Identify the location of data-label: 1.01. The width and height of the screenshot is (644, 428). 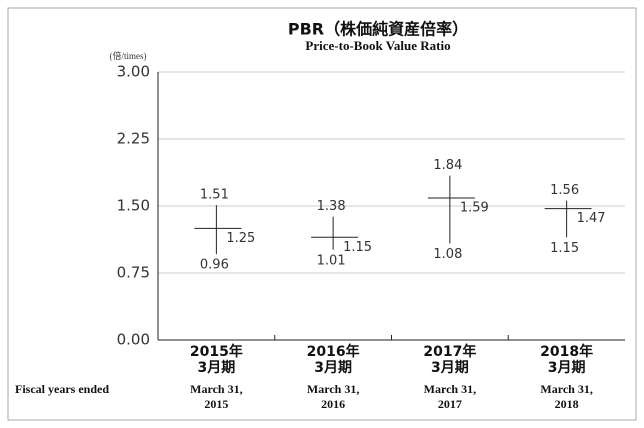
(331, 260).